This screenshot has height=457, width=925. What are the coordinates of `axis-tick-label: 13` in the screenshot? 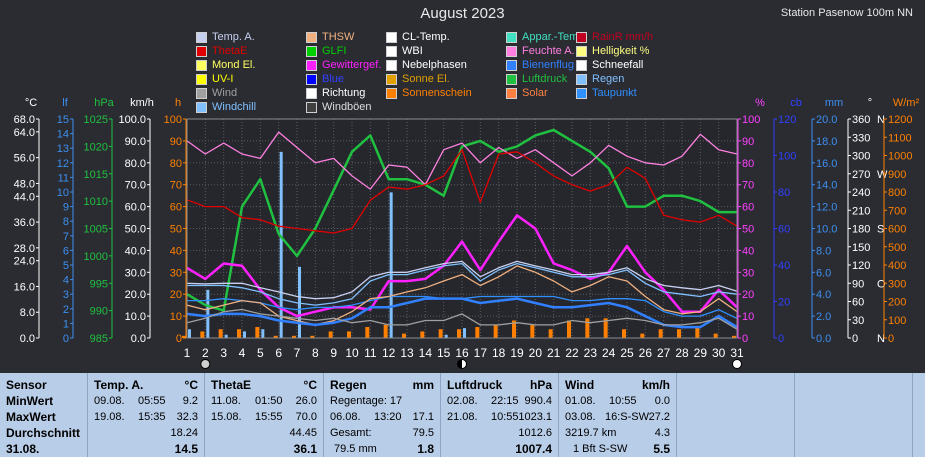 It's located at (63, 149).